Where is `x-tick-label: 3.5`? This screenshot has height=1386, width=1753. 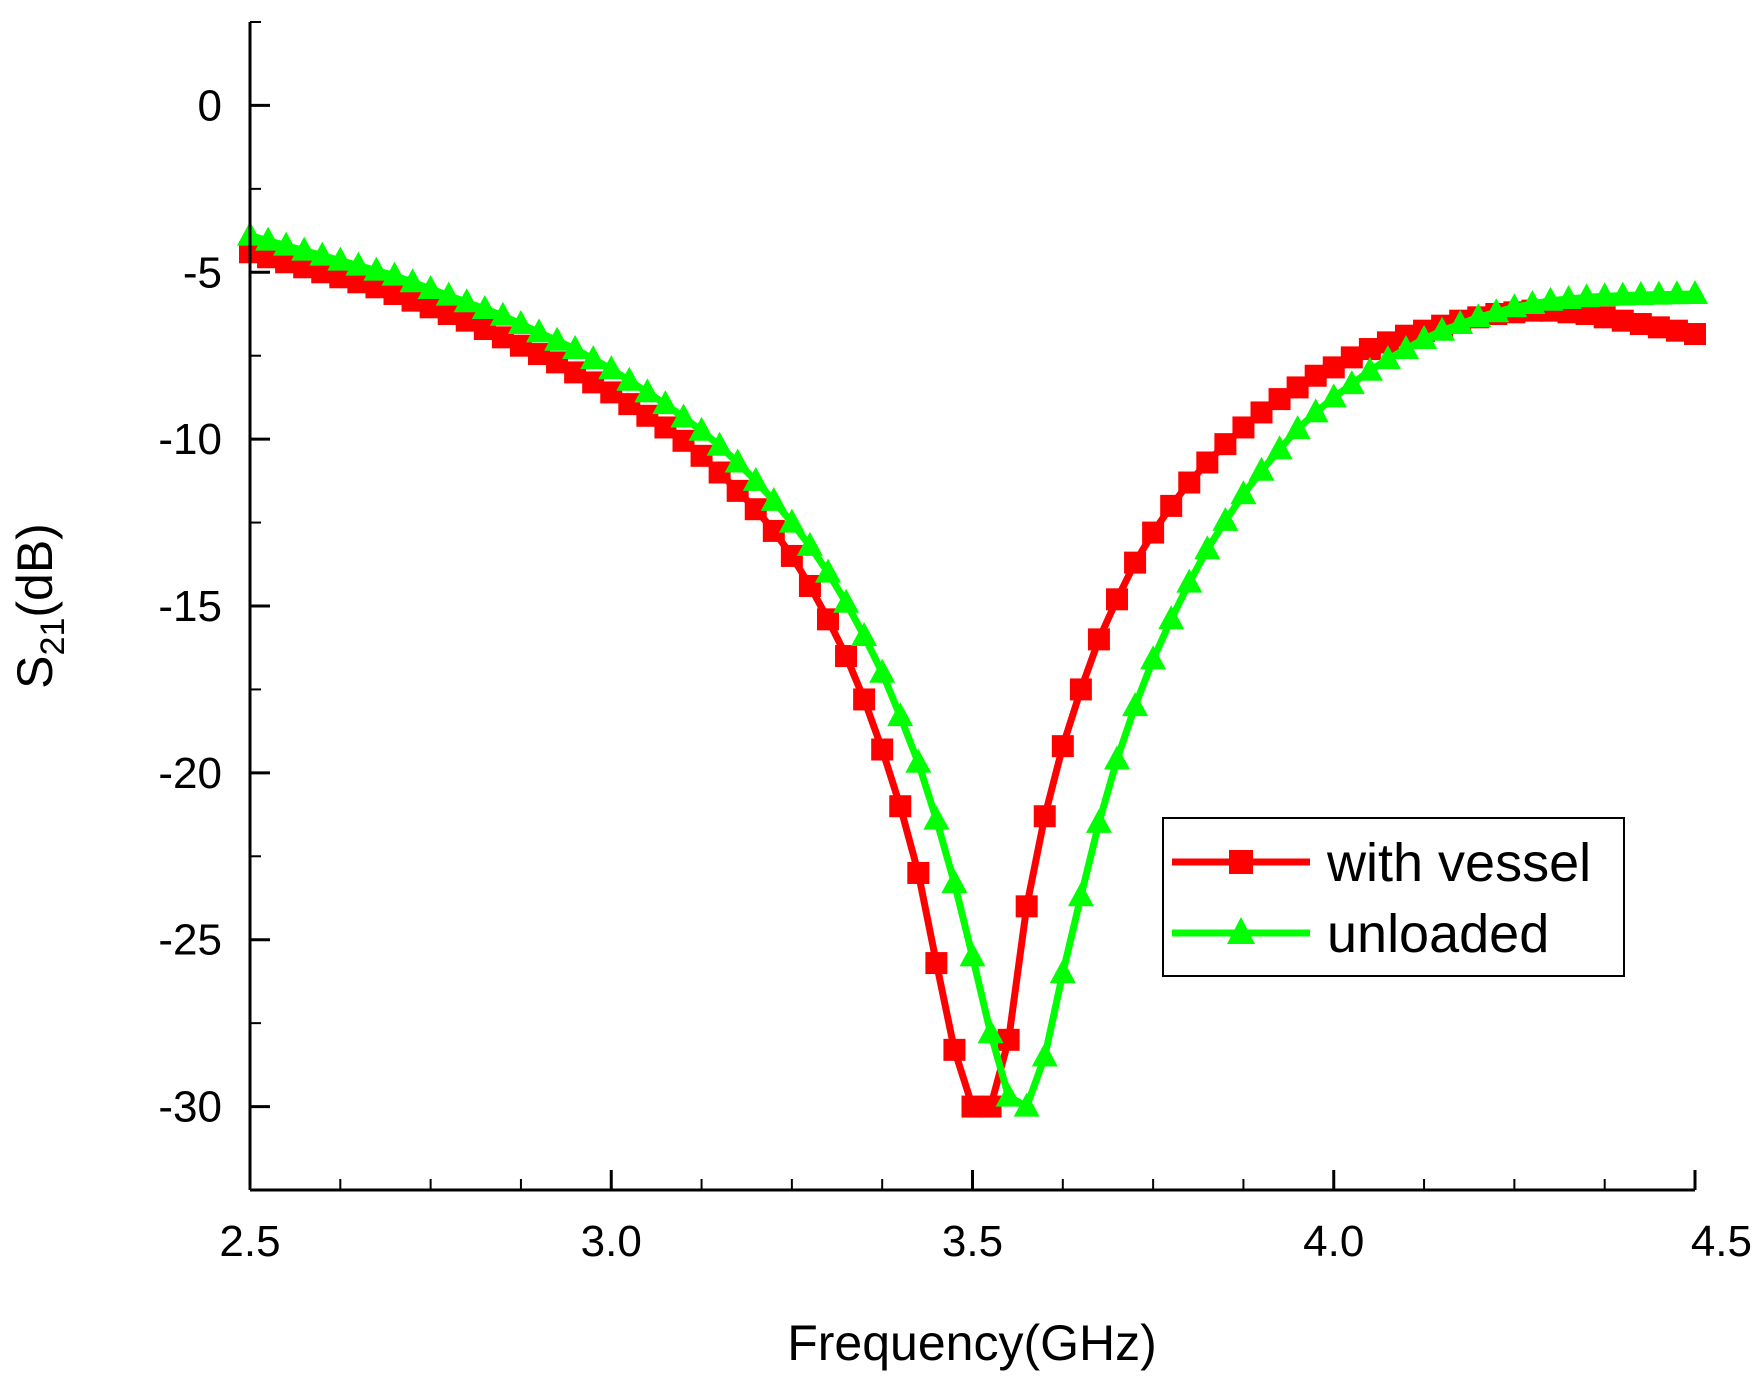 x-tick-label: 3.5 is located at coordinates (972, 1241).